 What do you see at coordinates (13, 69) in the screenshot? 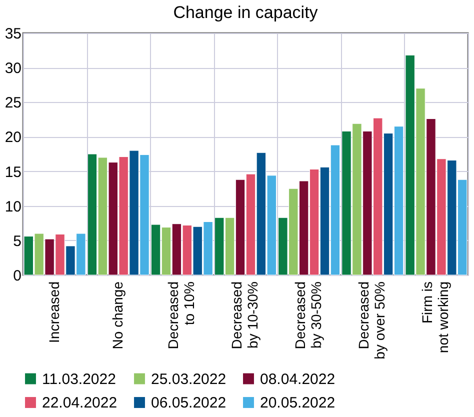
I see `y-tick-label: 30` at bounding box center [13, 69].